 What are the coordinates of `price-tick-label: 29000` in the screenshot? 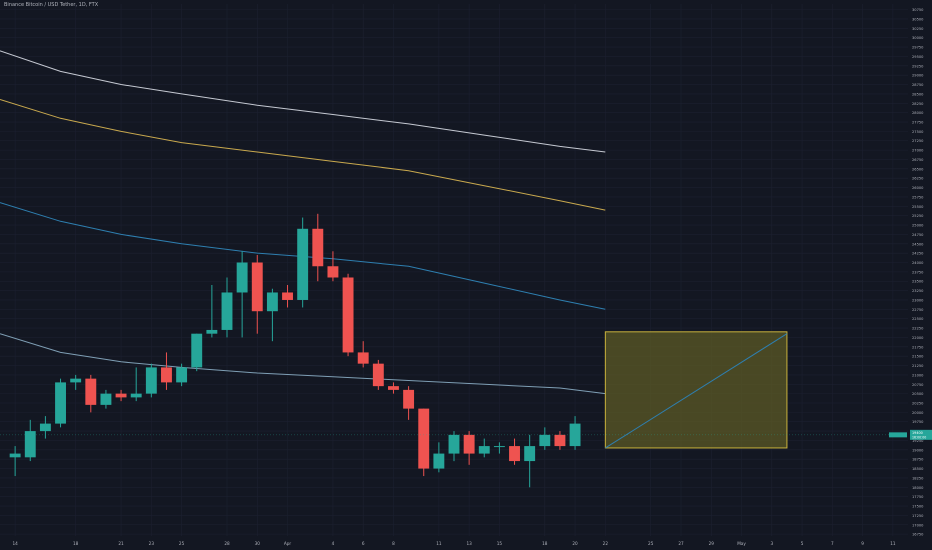 It's located at (918, 76).